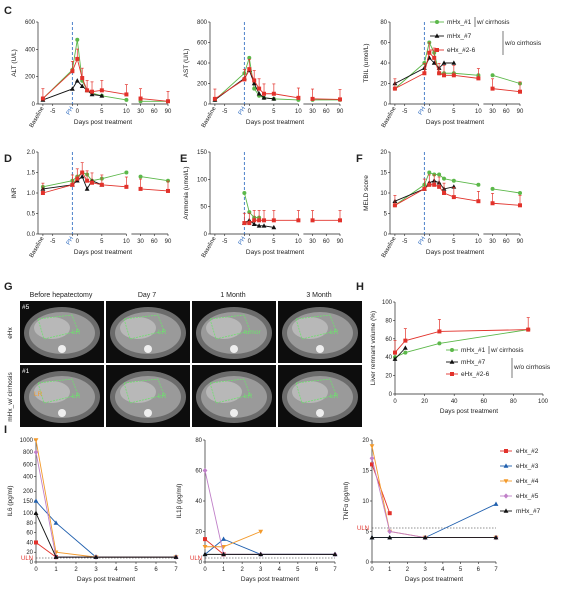  Describe the element at coordinates (179, 501) in the screenshot. I see `y-axis-label: IL1β (pg/ml)` at that location.